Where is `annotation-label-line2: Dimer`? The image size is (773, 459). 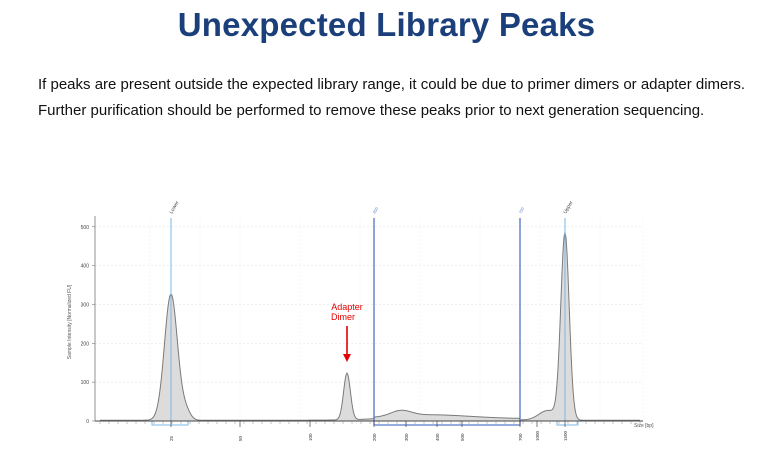 annotation-label-line2: Dimer is located at coordinates (343, 317).